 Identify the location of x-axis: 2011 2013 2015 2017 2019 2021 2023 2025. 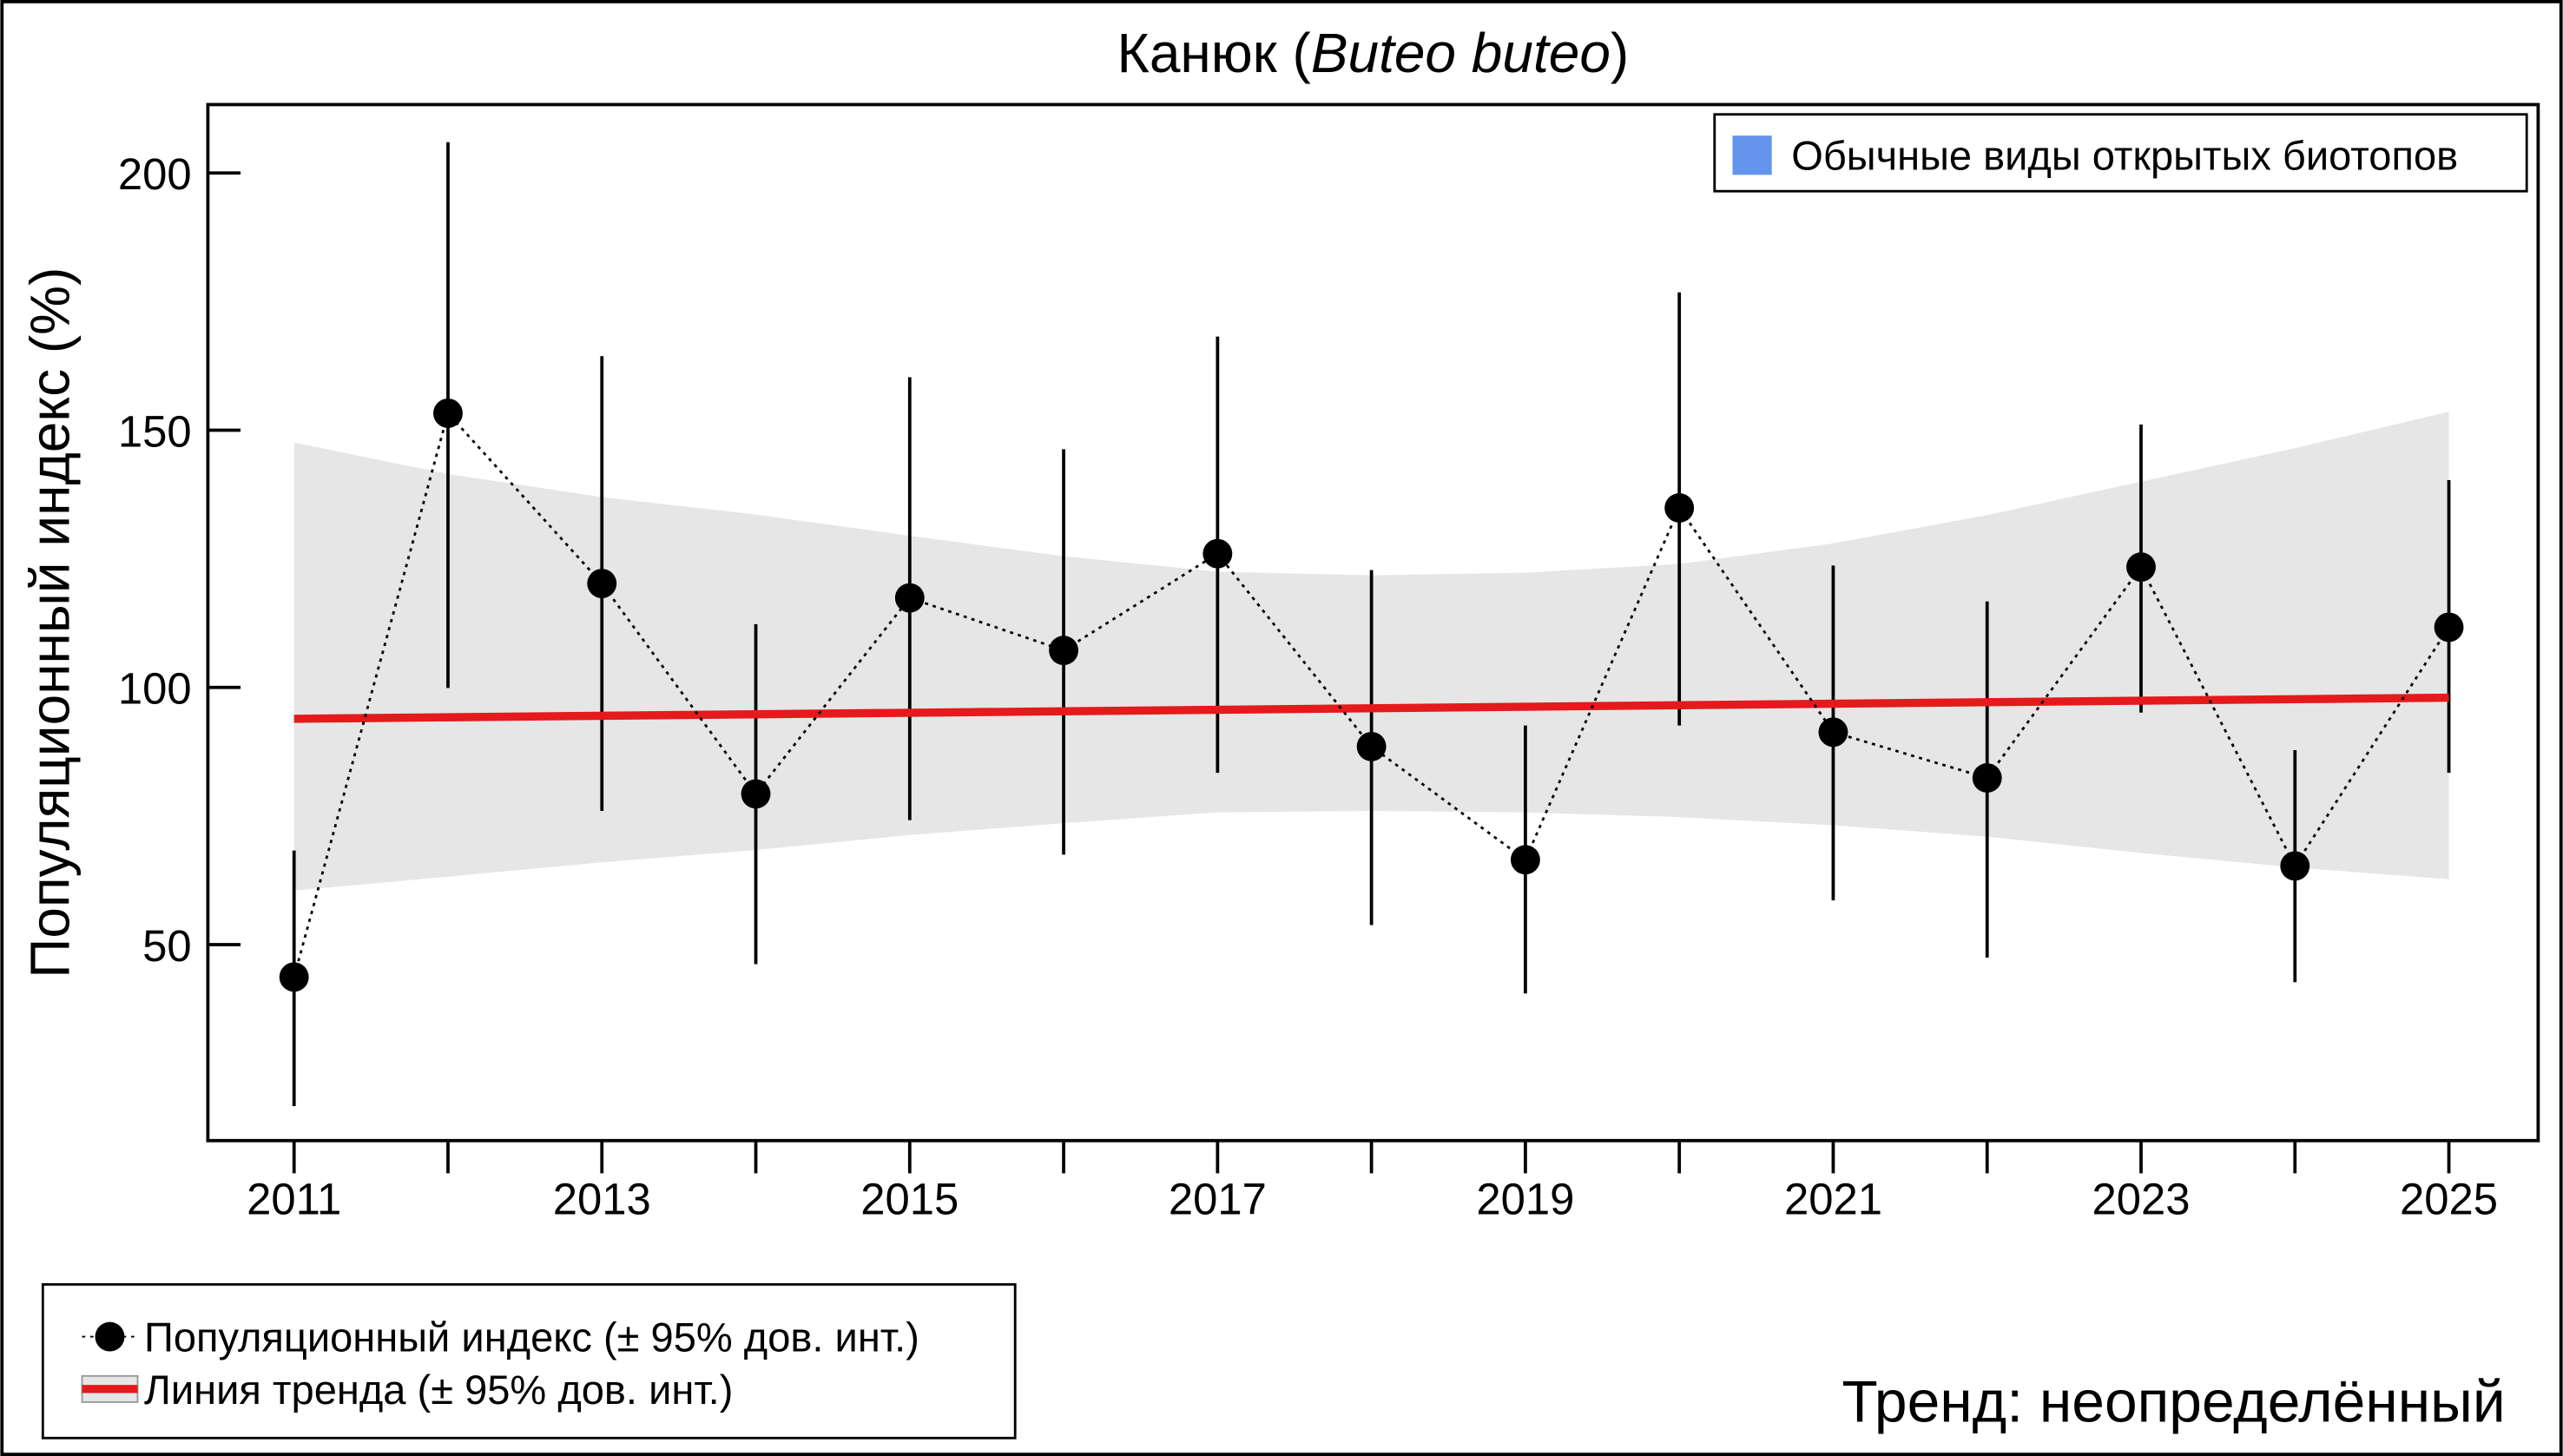
(1372, 1181).